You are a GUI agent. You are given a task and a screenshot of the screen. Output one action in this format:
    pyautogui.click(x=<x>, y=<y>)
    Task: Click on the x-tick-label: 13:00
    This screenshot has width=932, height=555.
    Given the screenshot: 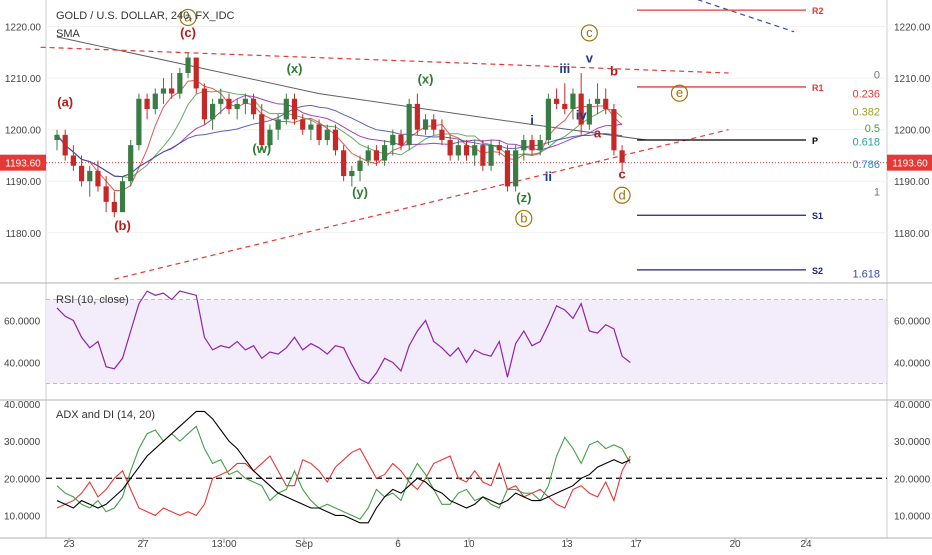 What is the action you would take?
    pyautogui.click(x=223, y=544)
    